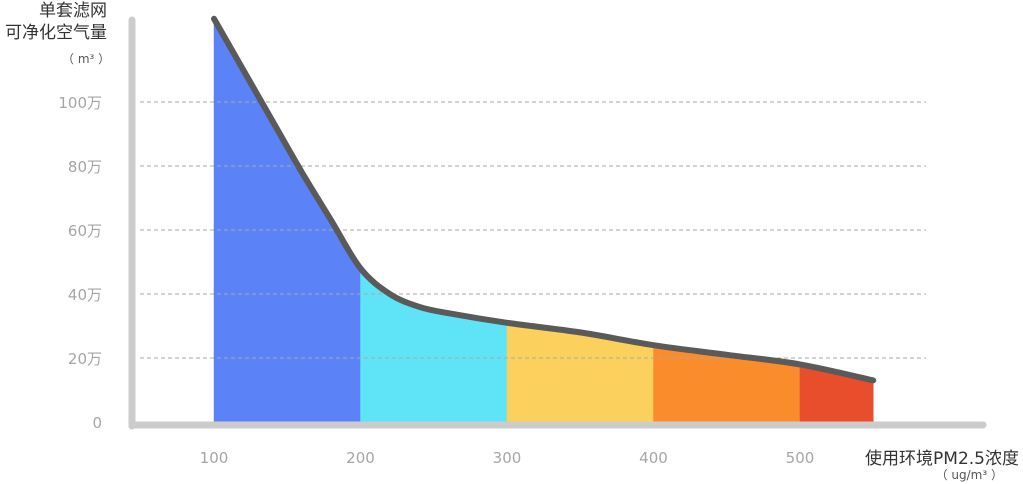 The image size is (1023, 484). I want to click on y-tick-label: 40万, so click(85, 295).